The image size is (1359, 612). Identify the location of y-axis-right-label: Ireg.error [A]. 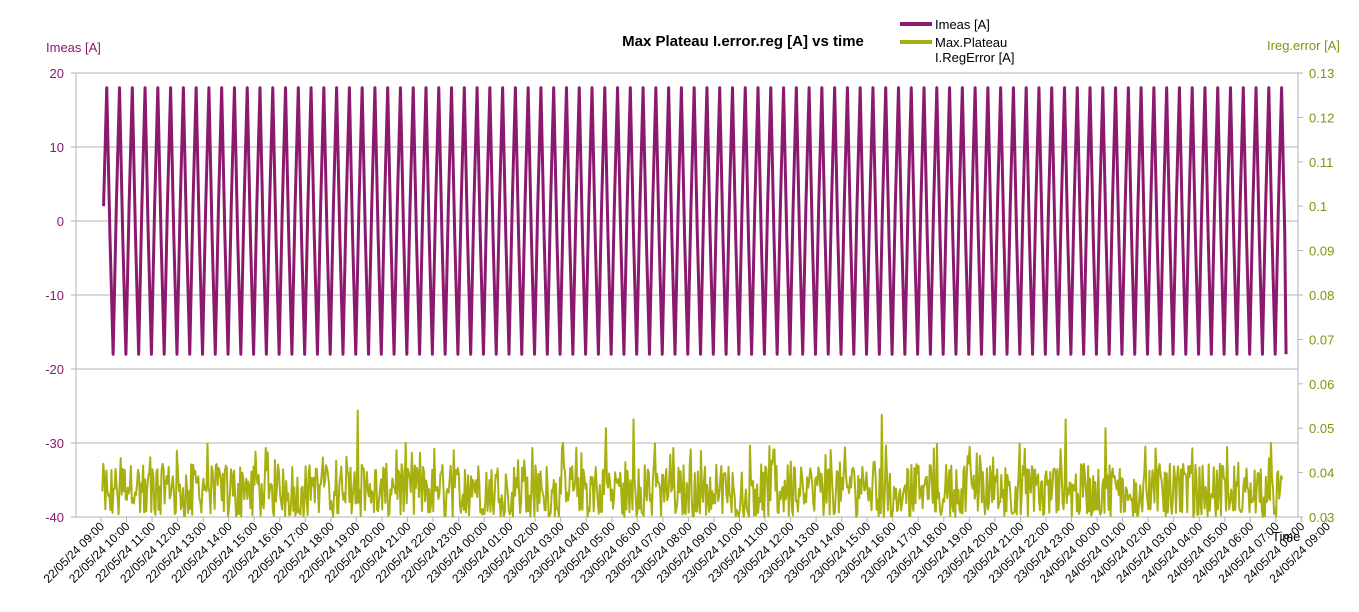
(1303, 45).